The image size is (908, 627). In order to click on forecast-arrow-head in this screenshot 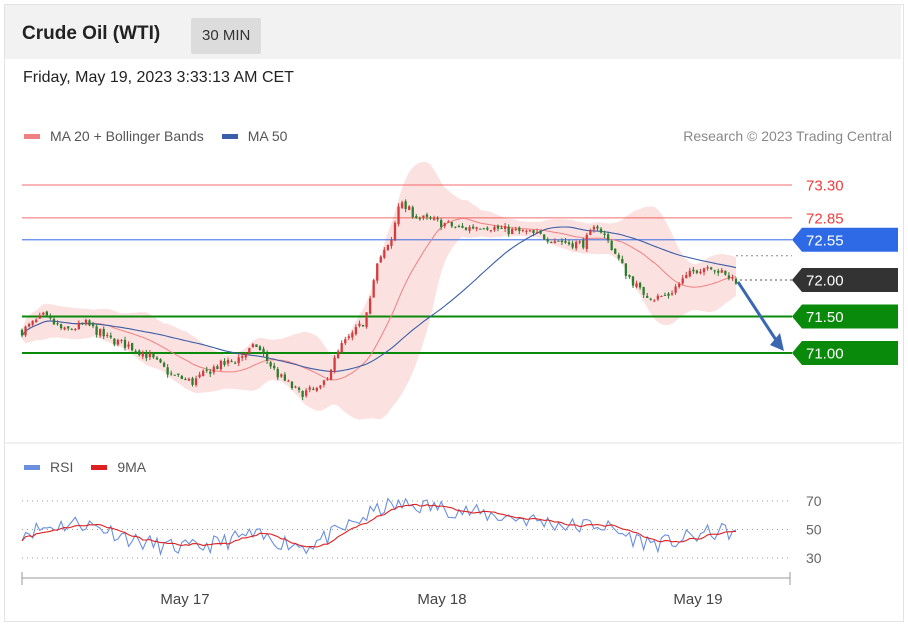, I will do `click(777, 342)`.